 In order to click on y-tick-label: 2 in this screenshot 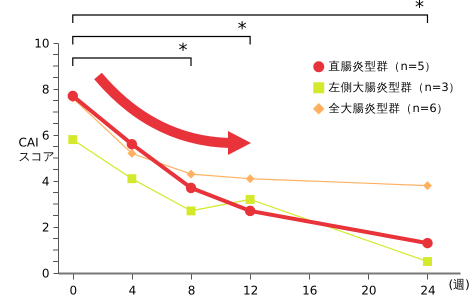, I will do `click(46, 227)`.